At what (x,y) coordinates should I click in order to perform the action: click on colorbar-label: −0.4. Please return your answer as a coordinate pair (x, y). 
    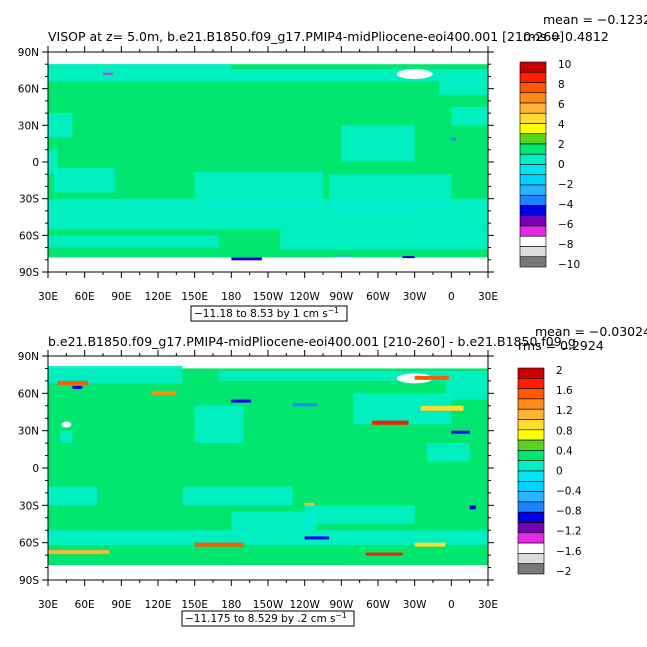
    Looking at the image, I should click on (569, 492).